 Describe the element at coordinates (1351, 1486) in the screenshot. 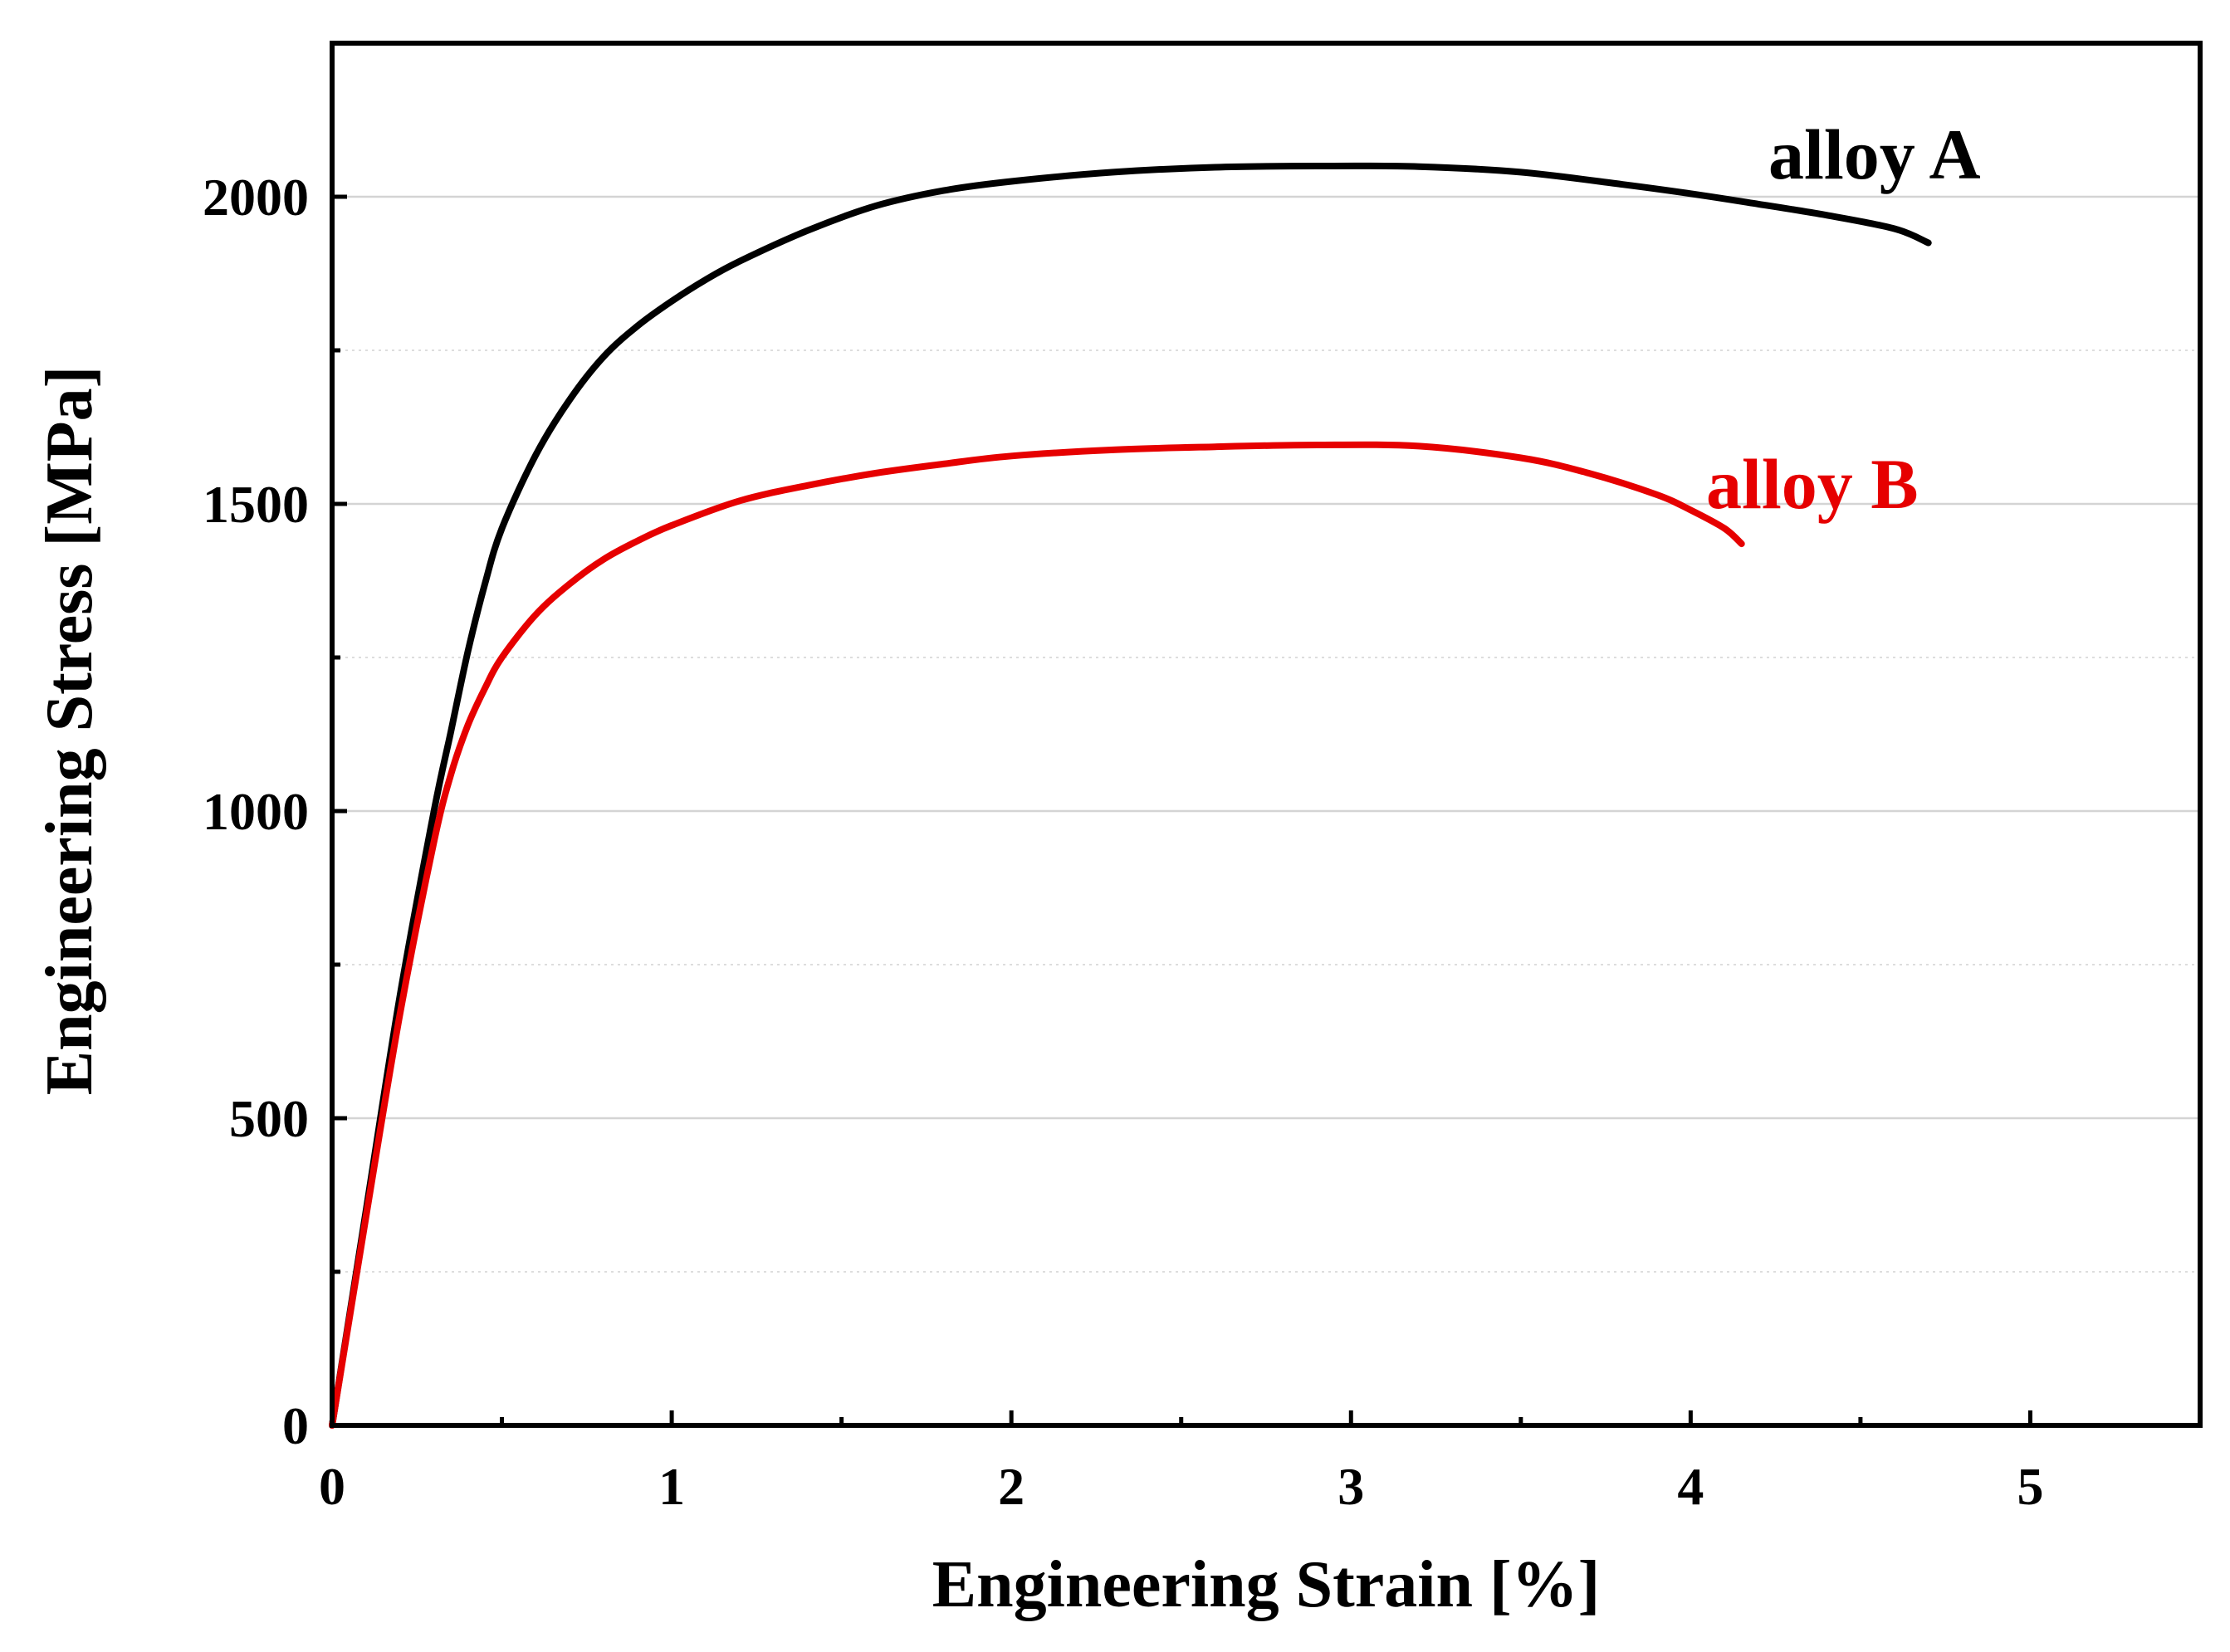

I see `x-tick-label: 3` at that location.